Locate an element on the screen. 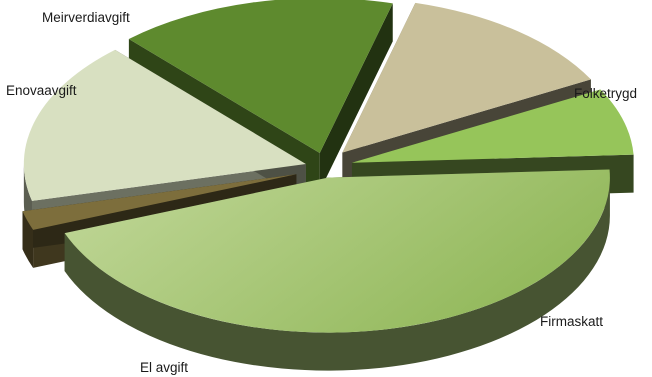  slice-label-el-avgift: El avgift is located at coordinates (164, 367).